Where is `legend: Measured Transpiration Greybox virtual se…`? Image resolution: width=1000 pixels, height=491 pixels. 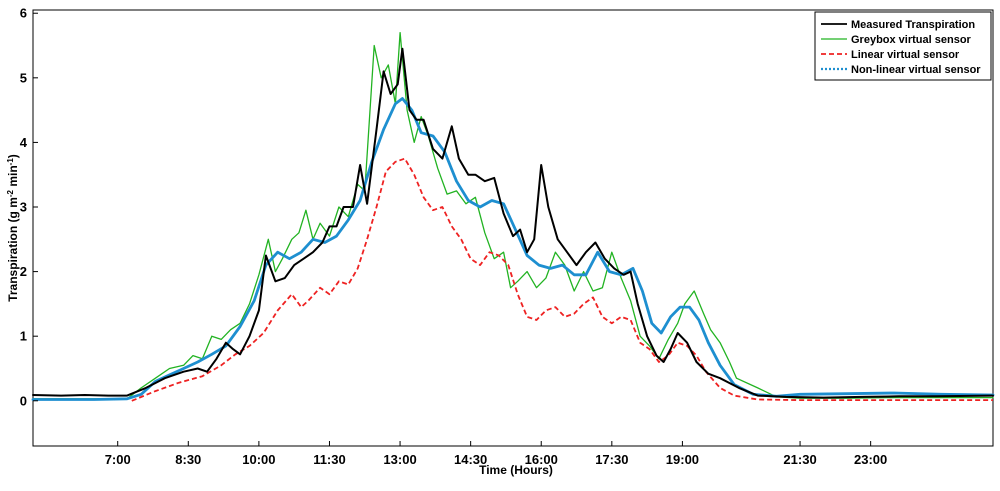 legend: Measured Transpiration Greybox virtual se… is located at coordinates (903, 46).